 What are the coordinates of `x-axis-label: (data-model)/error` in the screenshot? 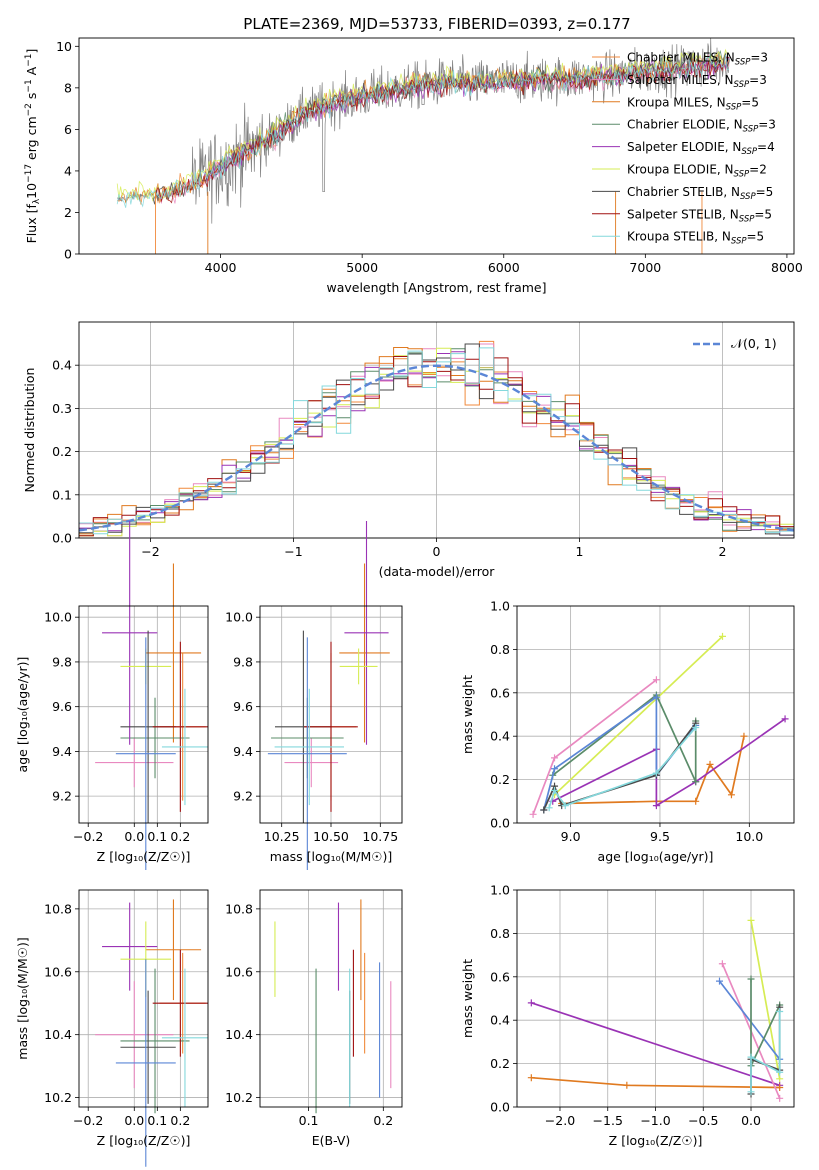 It's located at (437, 571).